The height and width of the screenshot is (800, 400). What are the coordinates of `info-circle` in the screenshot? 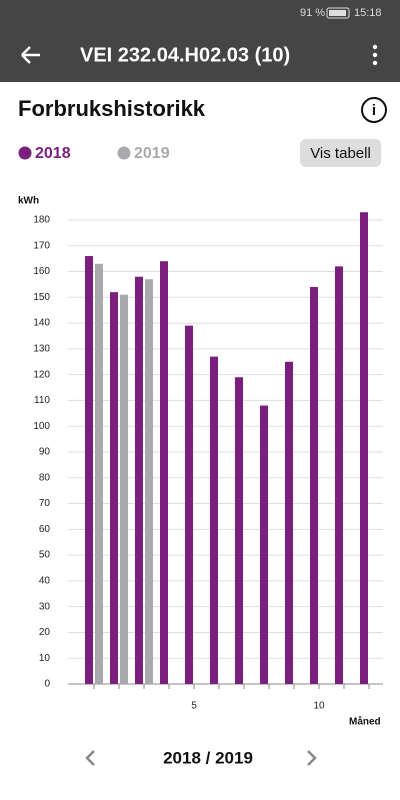 It's located at (374, 110).